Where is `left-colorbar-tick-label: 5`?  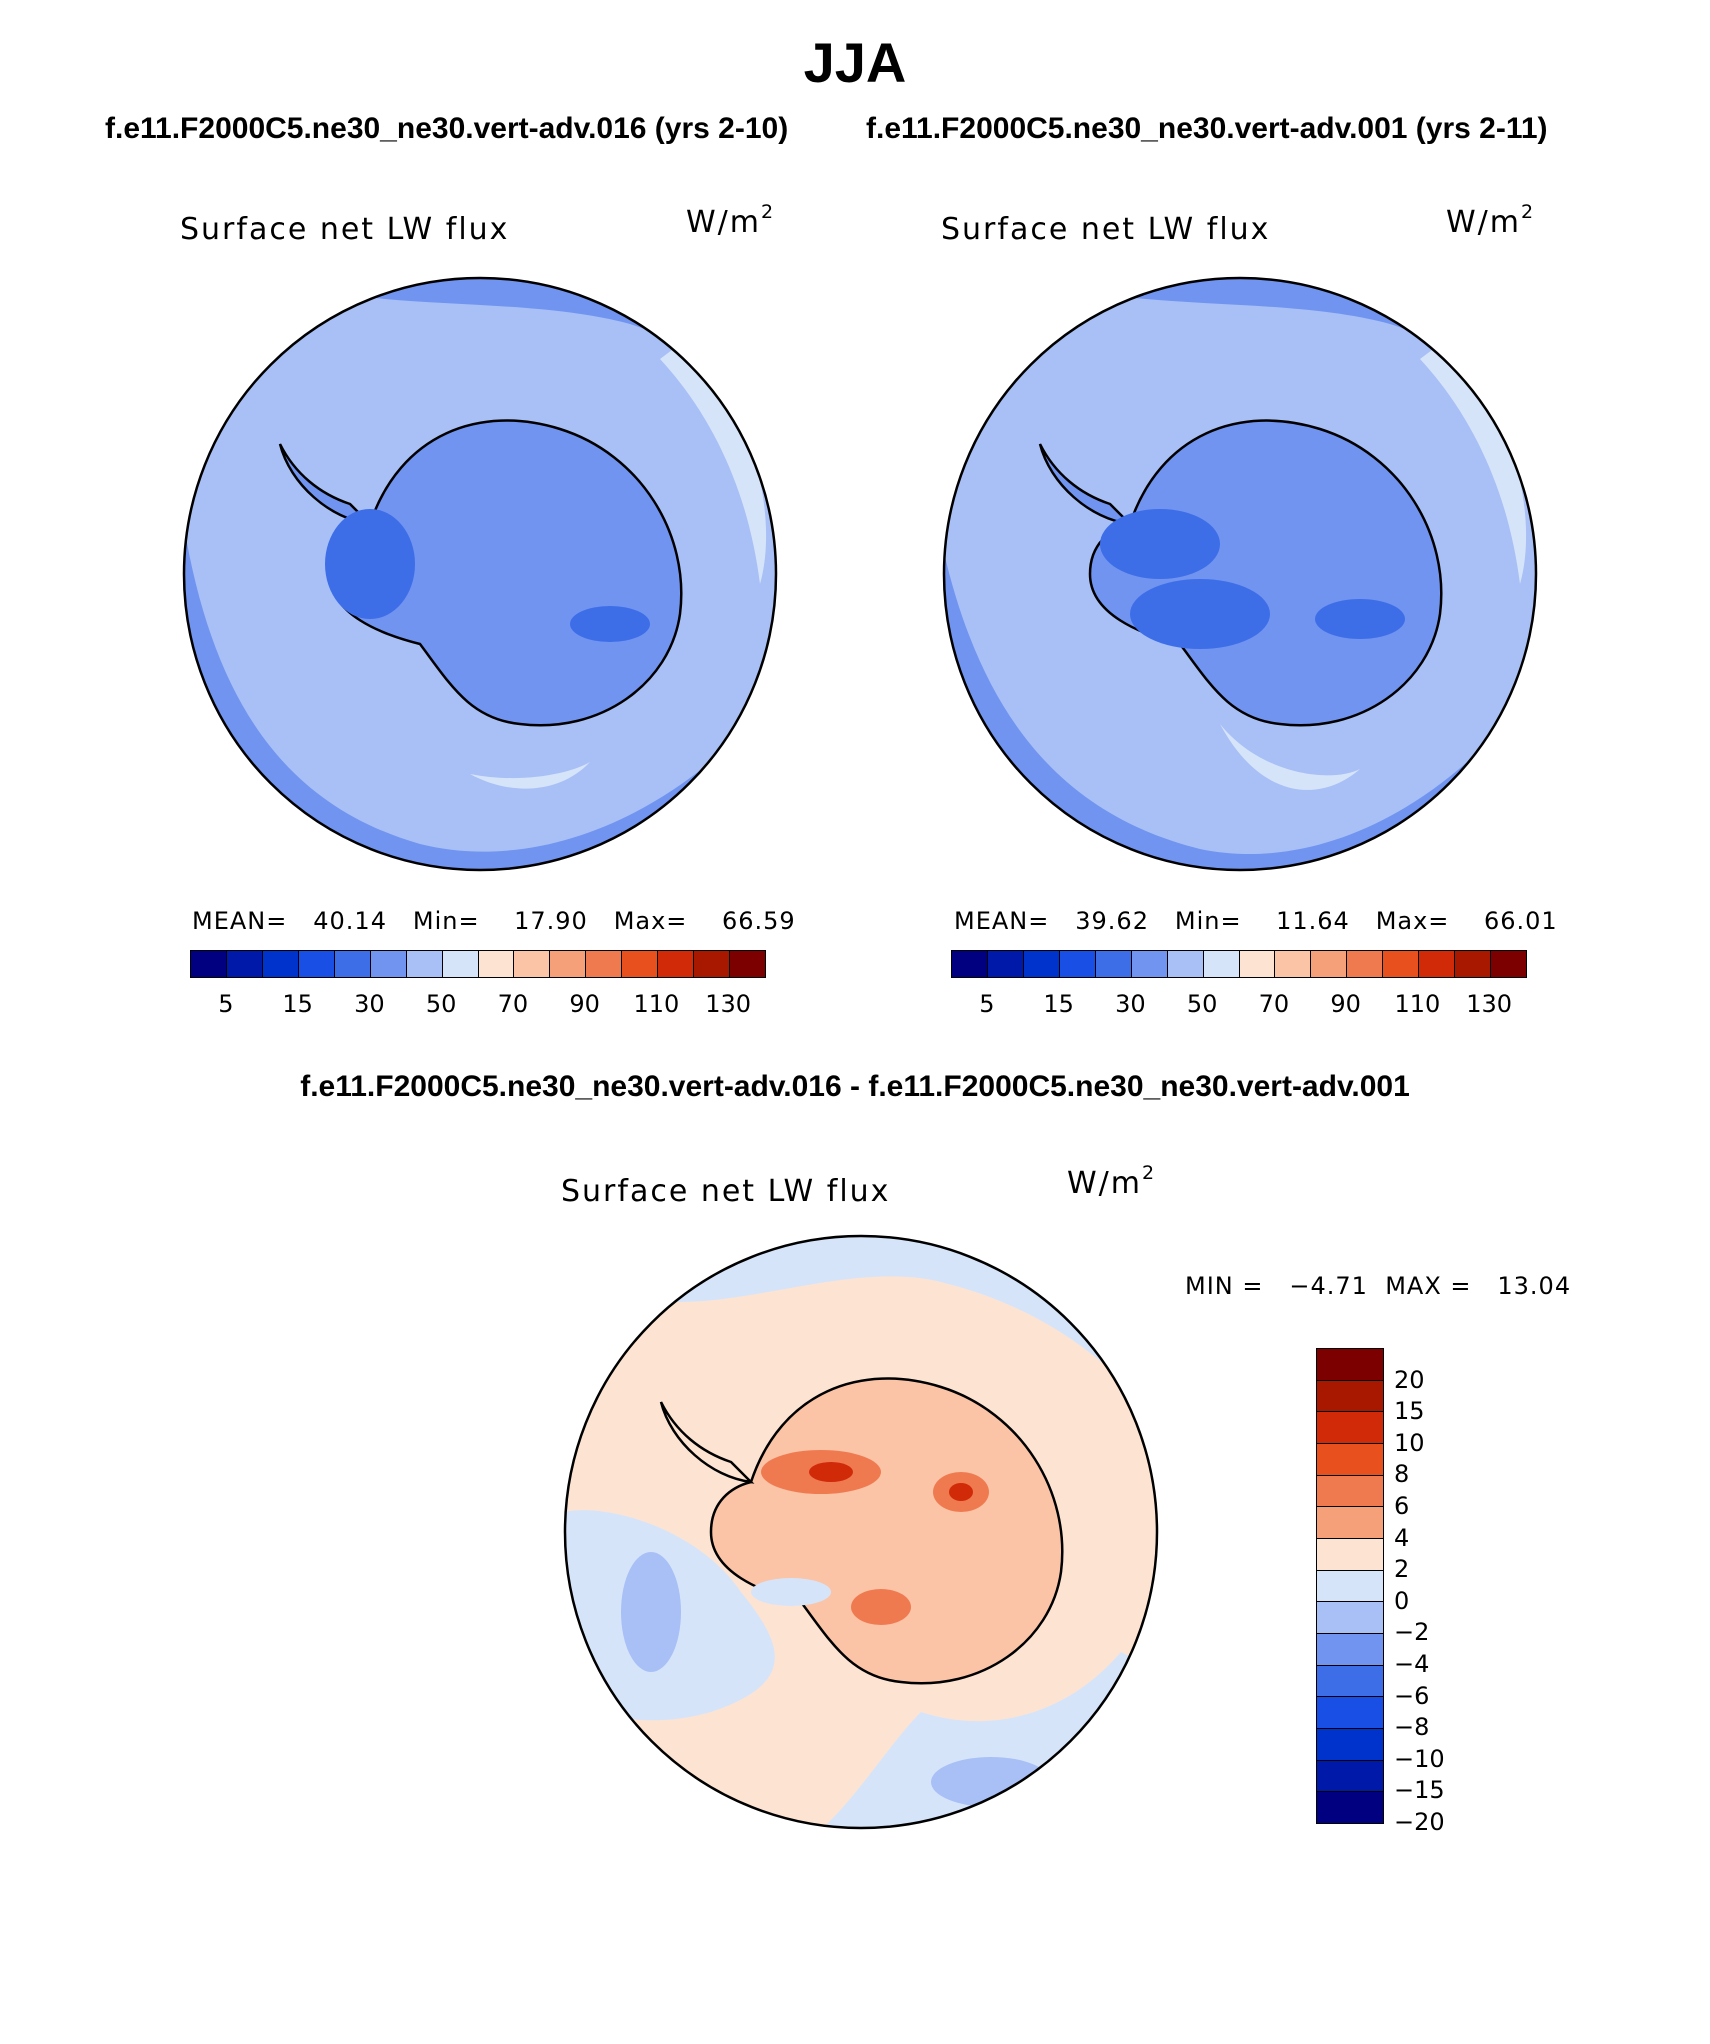 left-colorbar-tick-label: 5 is located at coordinates (226, 1004).